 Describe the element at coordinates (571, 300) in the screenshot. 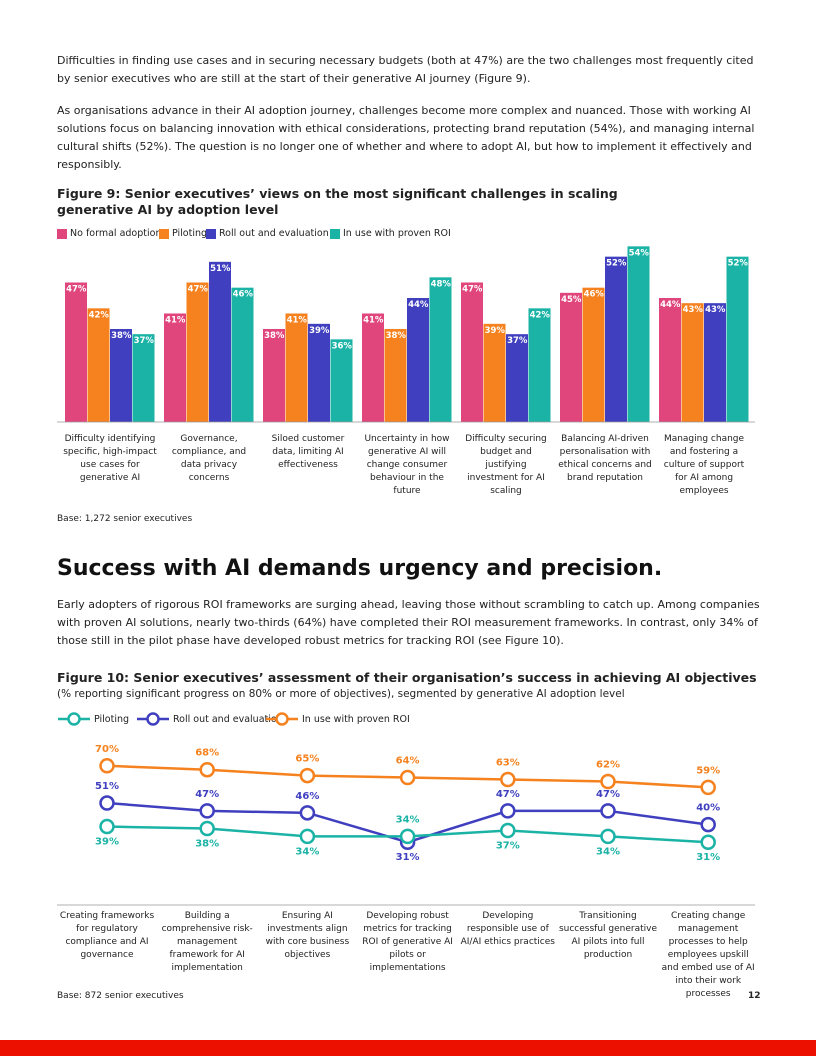

I see `data-label: 45%` at that location.